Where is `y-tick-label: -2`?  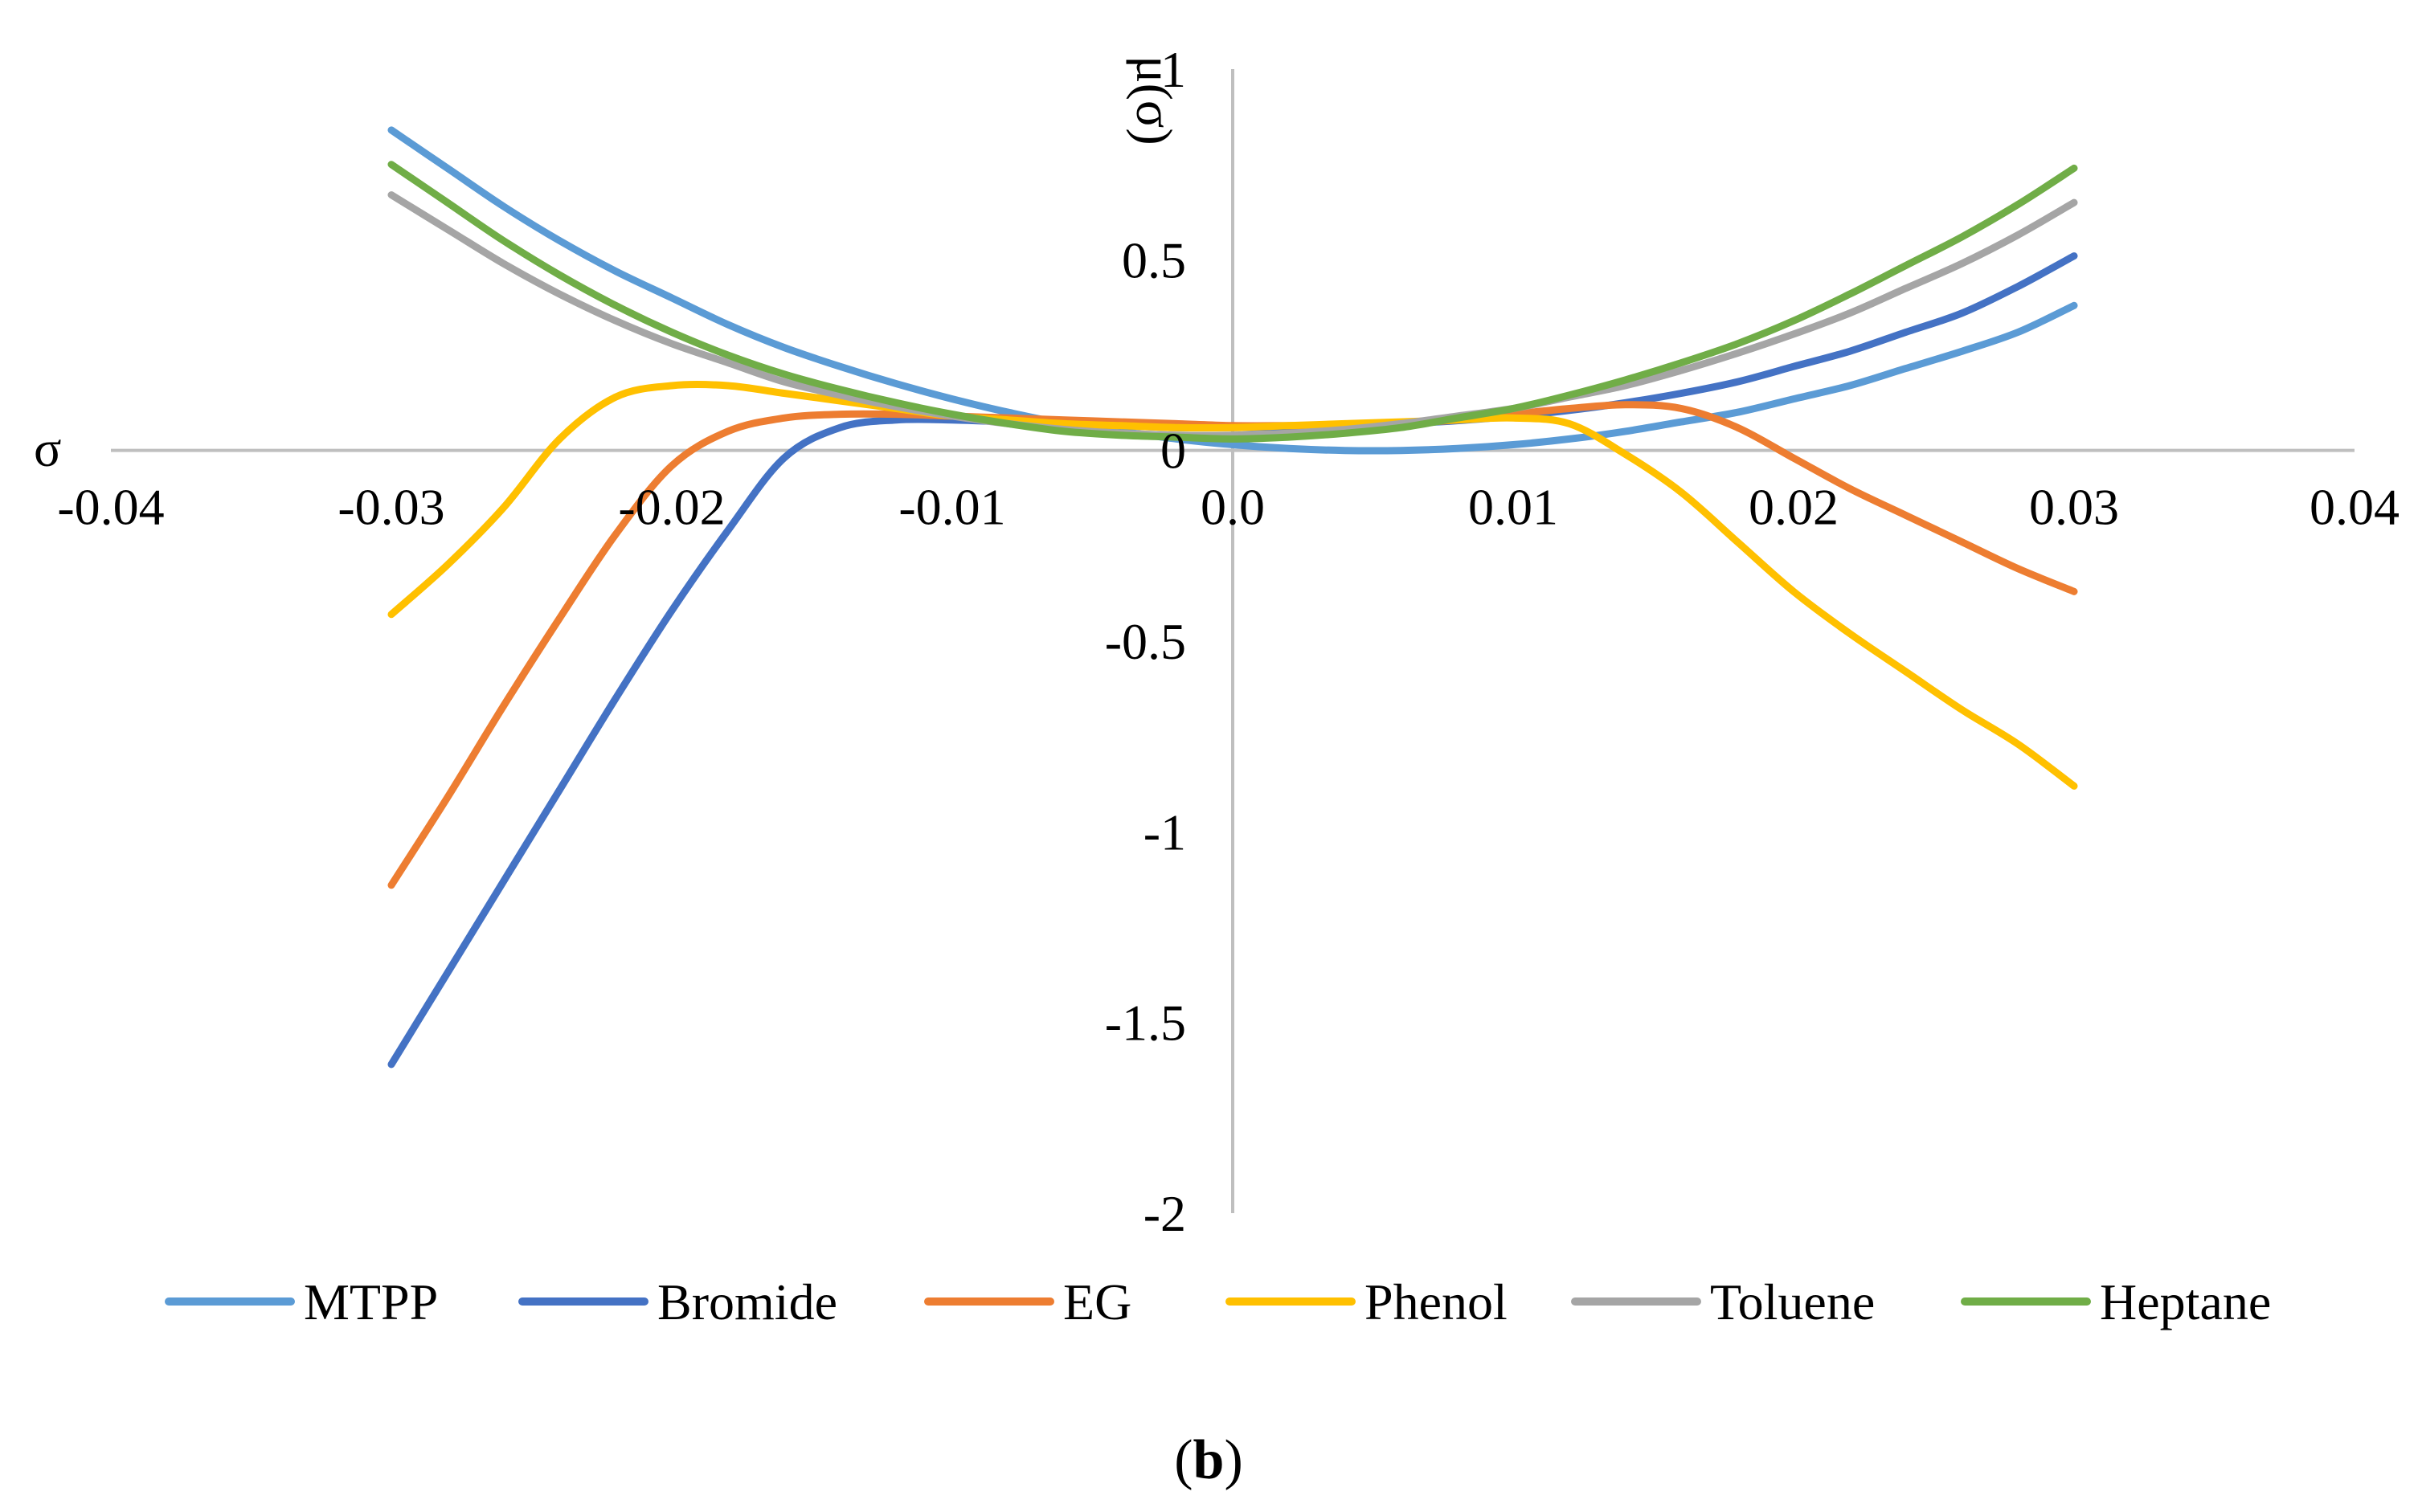
y-tick-label: -2 is located at coordinates (1165, 1213).